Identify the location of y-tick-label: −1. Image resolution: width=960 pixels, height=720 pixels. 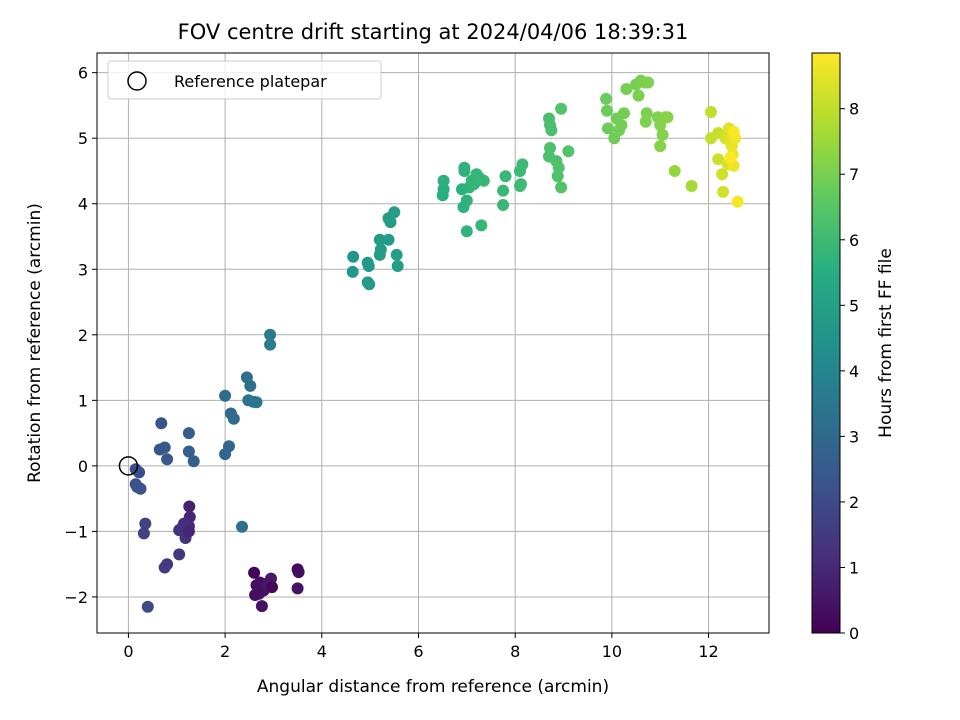
(76, 531).